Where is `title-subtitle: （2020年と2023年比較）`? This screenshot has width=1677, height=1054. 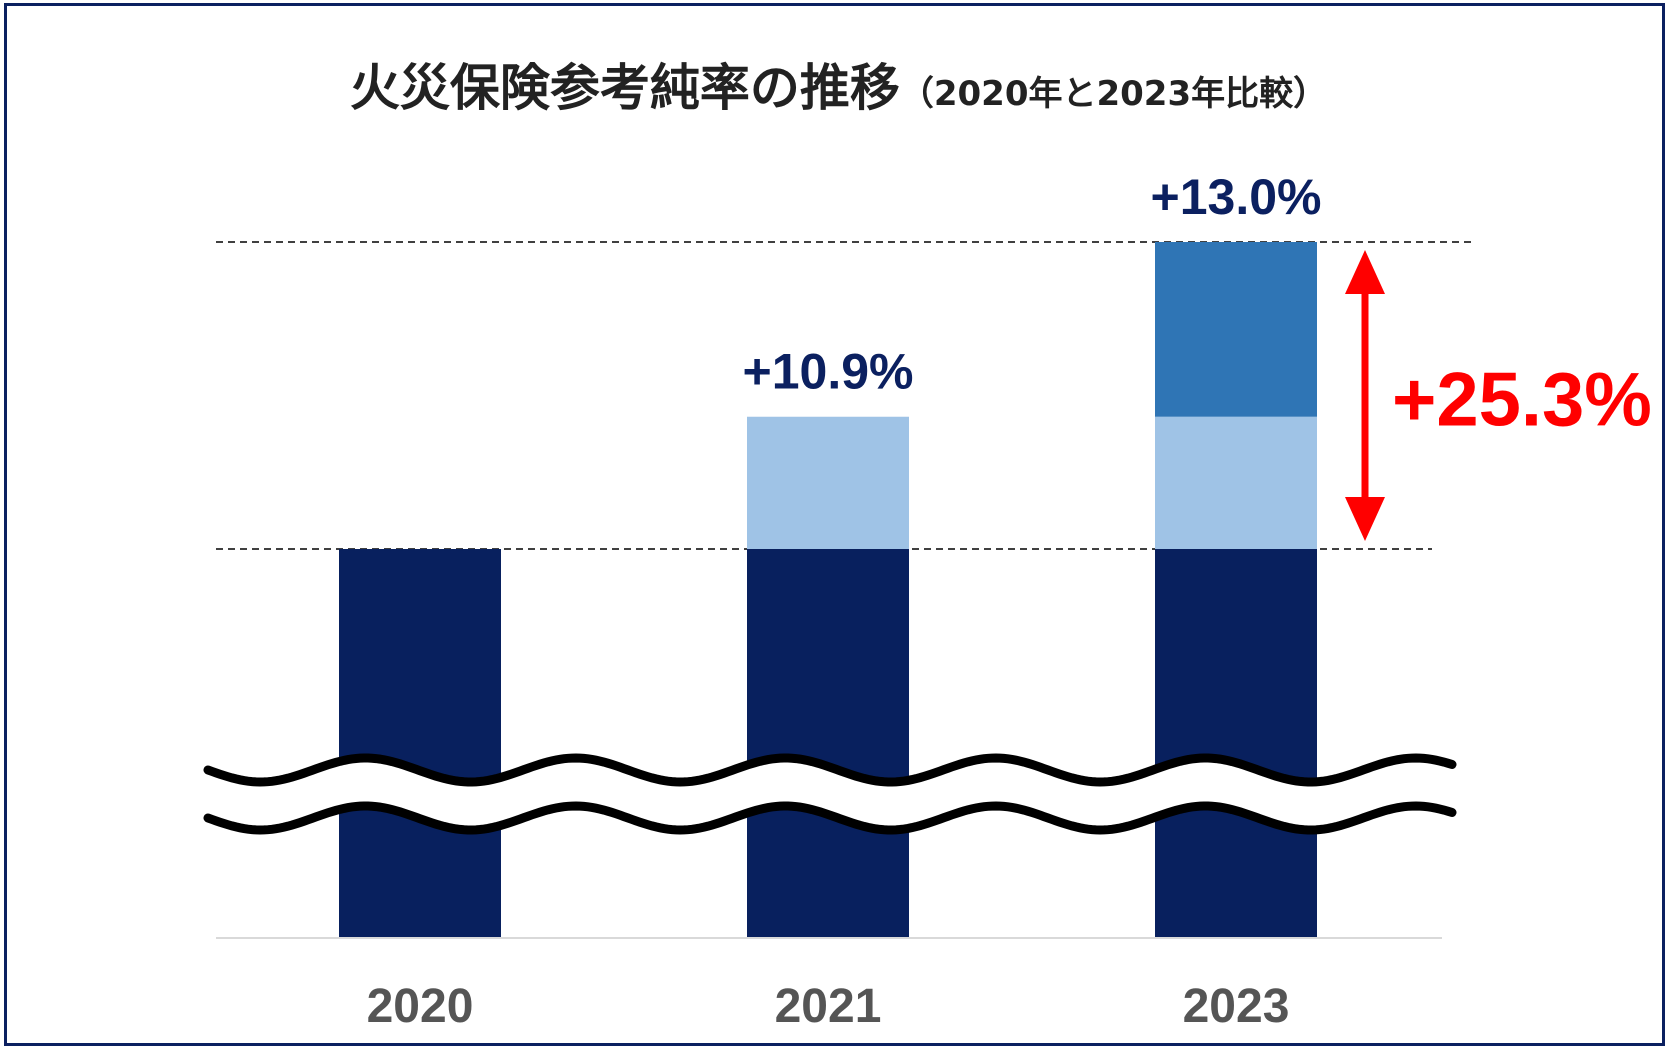 title-subtitle: （2020年と2023年比較） is located at coordinates (1113, 94).